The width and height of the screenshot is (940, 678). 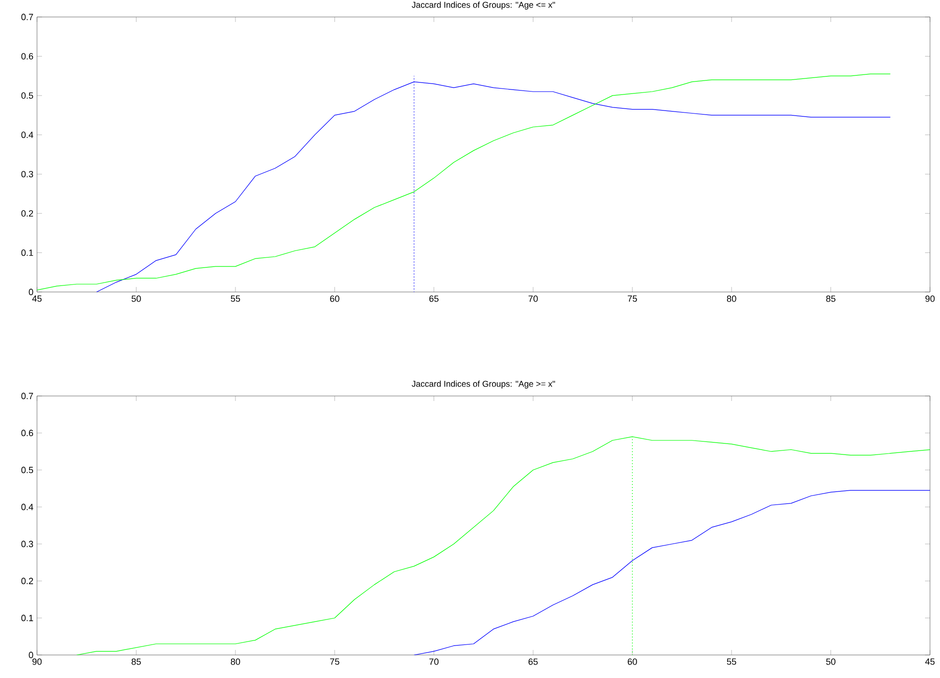 What do you see at coordinates (484, 6) in the screenshot?
I see `chart-title: Jaccard Indices of Groups: "Age <= x"` at bounding box center [484, 6].